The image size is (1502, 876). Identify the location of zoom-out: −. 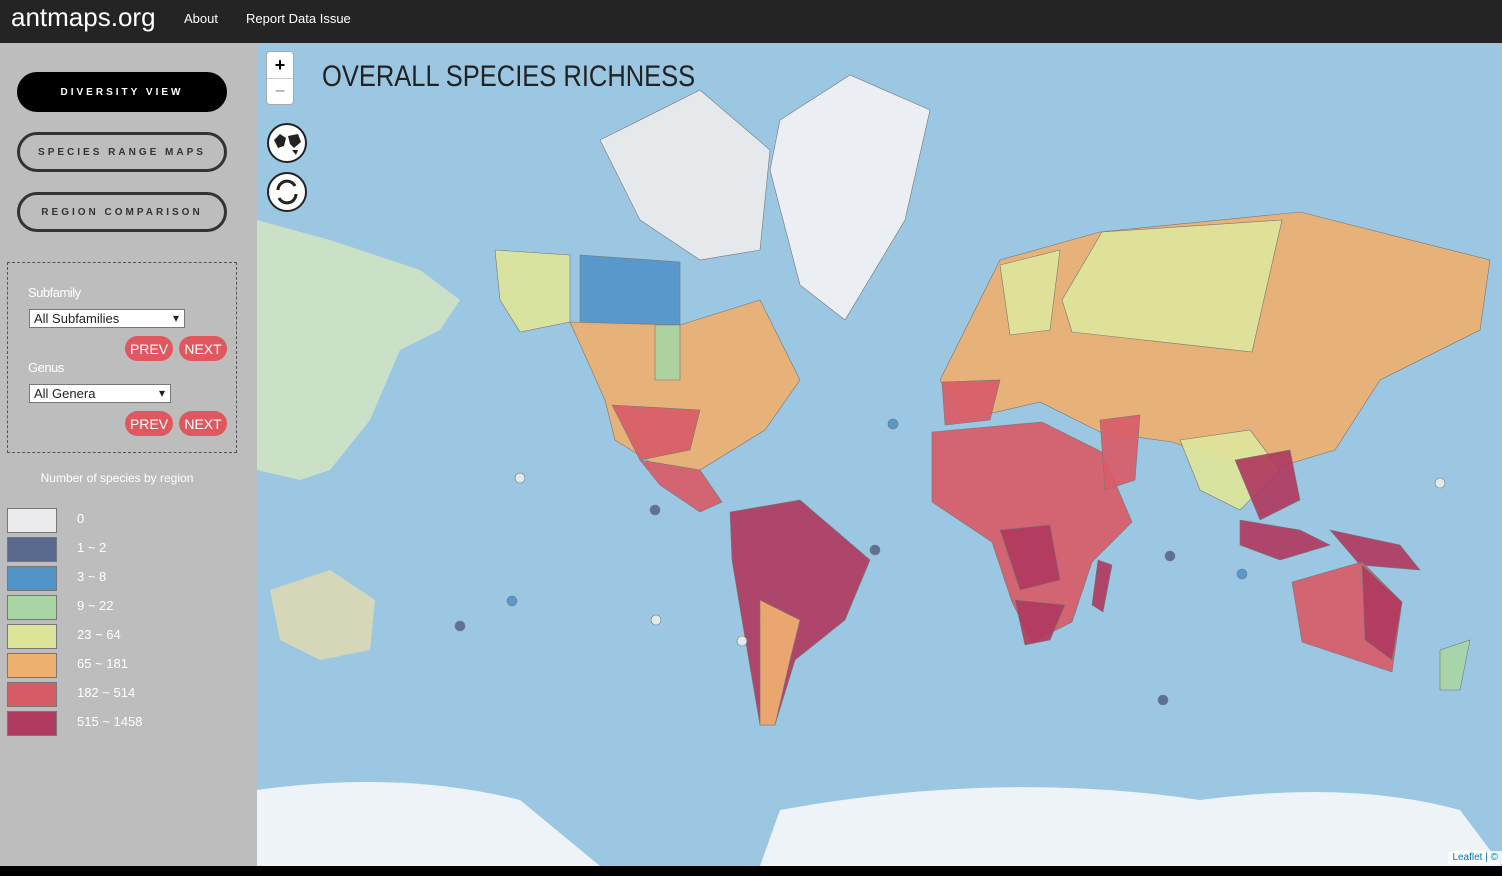
(280, 91).